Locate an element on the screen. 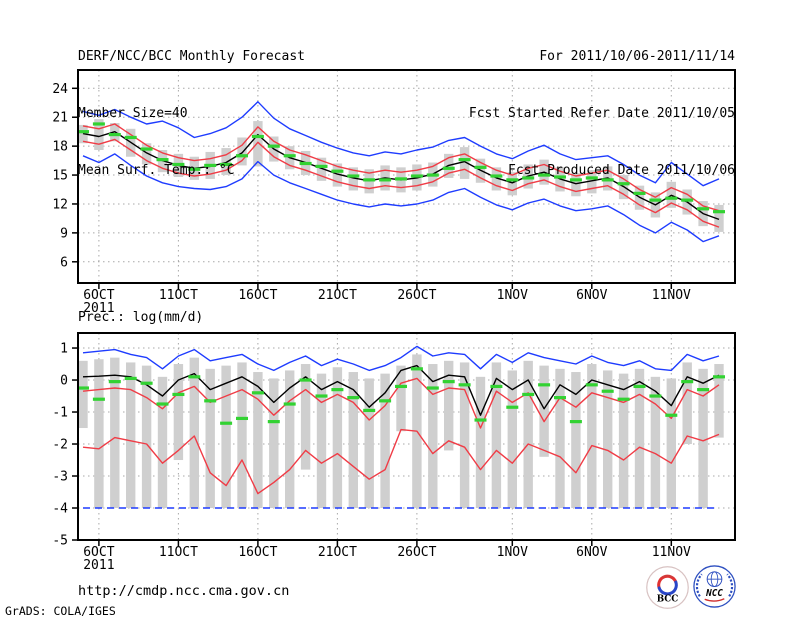  ensemble-min-line is located at coordinates (401, 198).